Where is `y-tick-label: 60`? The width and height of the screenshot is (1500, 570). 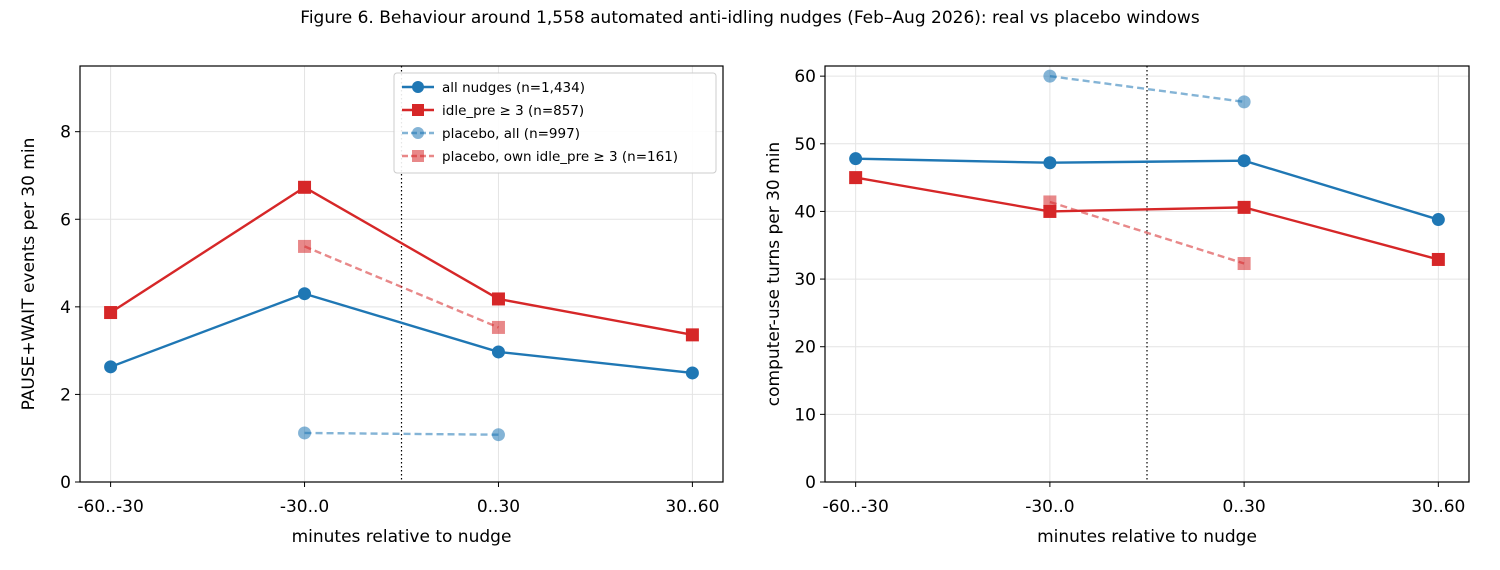
y-tick-label: 60 is located at coordinates (805, 77).